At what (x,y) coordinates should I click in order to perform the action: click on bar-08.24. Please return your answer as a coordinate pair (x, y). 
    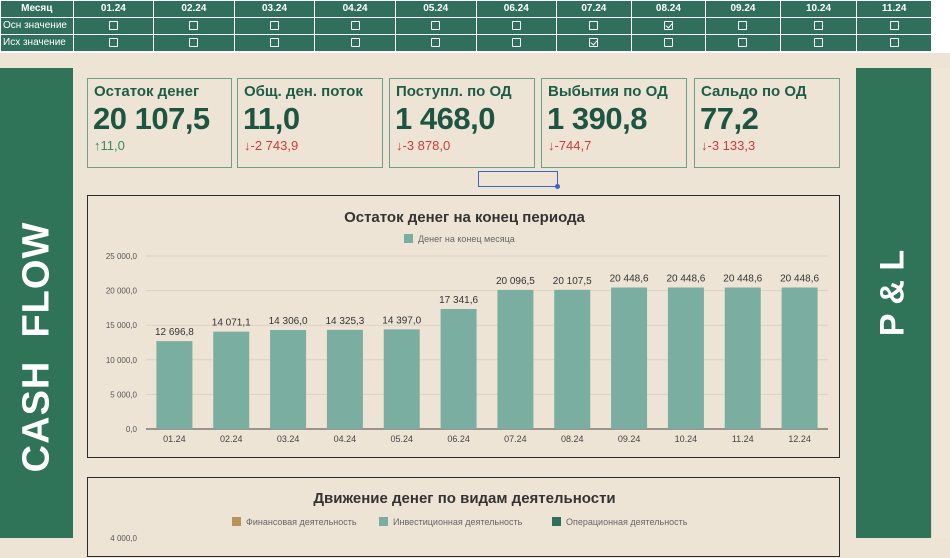
    Looking at the image, I should click on (572, 359).